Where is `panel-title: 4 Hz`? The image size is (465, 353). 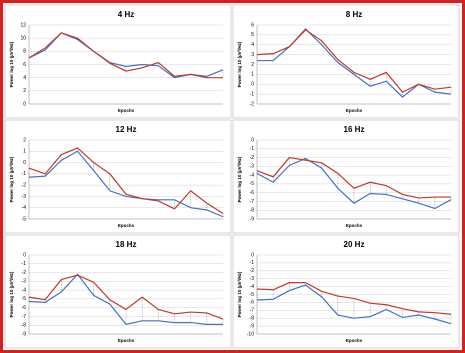 panel-title: 4 Hz is located at coordinates (126, 14).